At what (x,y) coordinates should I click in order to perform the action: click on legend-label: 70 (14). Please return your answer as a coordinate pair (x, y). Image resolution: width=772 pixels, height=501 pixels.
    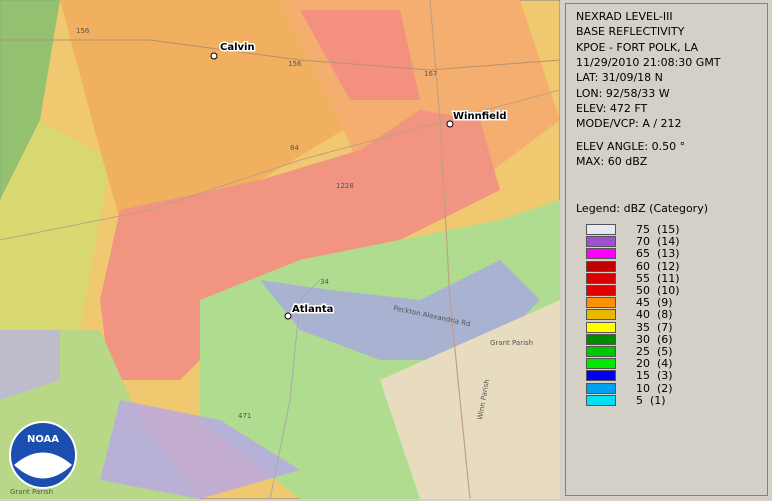
    Looking at the image, I should click on (658, 242).